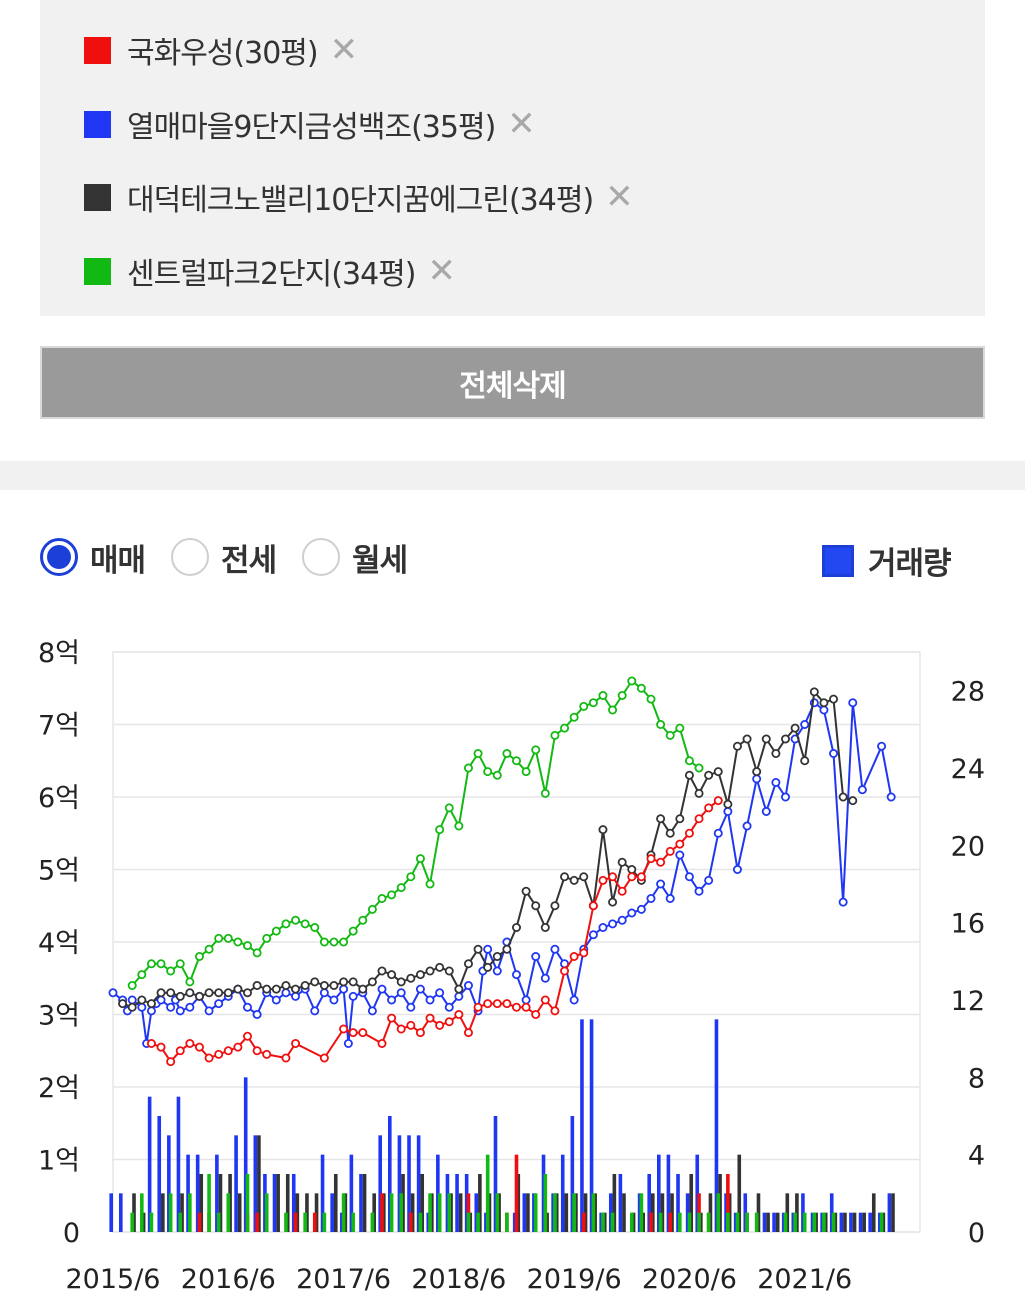 The width and height of the screenshot is (1025, 1313). Describe the element at coordinates (93, 557) in the screenshot. I see `radio-option: 매매` at that location.